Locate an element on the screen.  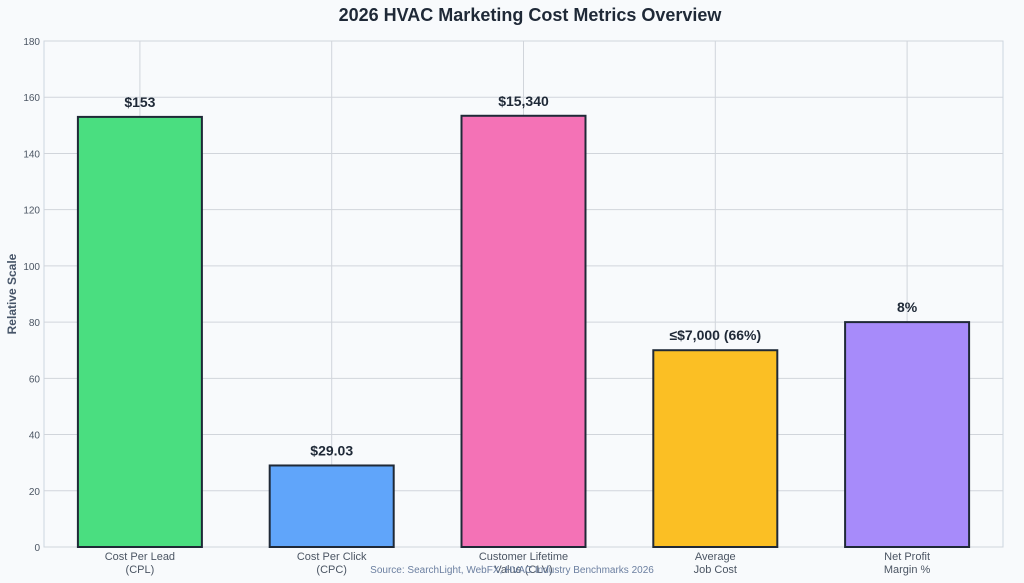
x-tick-label: (CPL) is located at coordinates (140, 570).